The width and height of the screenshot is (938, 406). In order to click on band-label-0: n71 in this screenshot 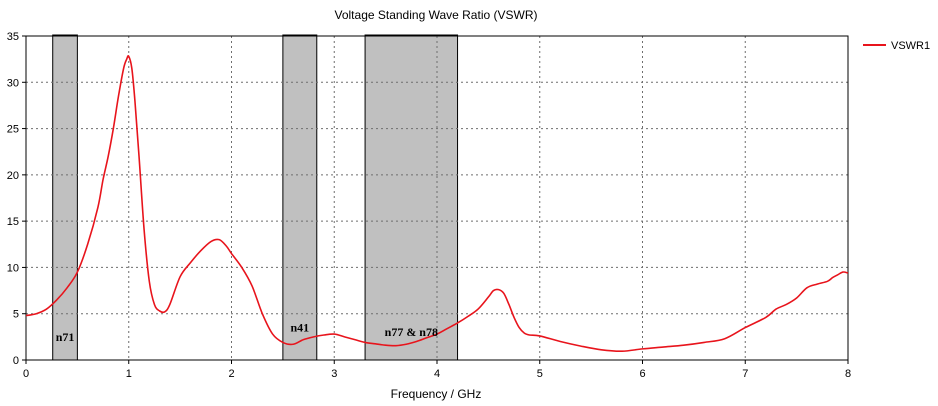, I will do `click(65, 337)`.